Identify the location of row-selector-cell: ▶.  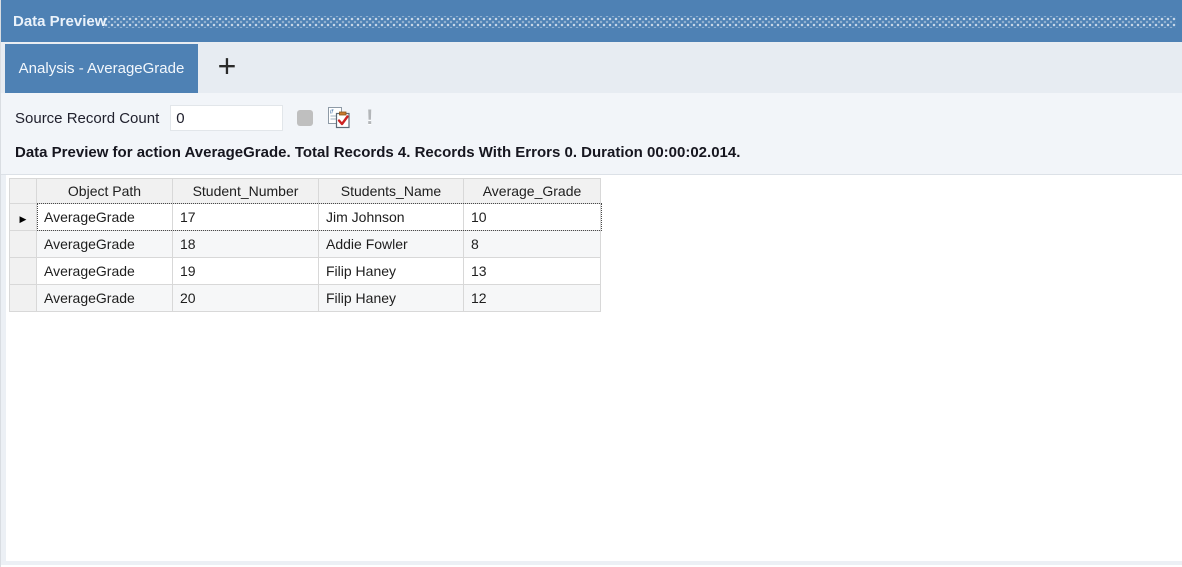
(23, 217).